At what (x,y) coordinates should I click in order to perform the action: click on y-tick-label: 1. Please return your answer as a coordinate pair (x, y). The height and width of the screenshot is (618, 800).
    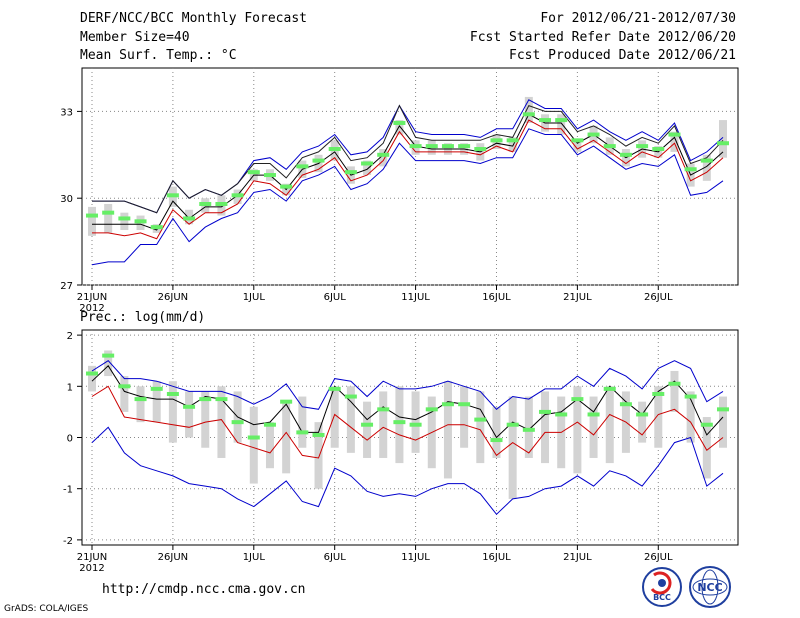
    Looking at the image, I should click on (70, 387).